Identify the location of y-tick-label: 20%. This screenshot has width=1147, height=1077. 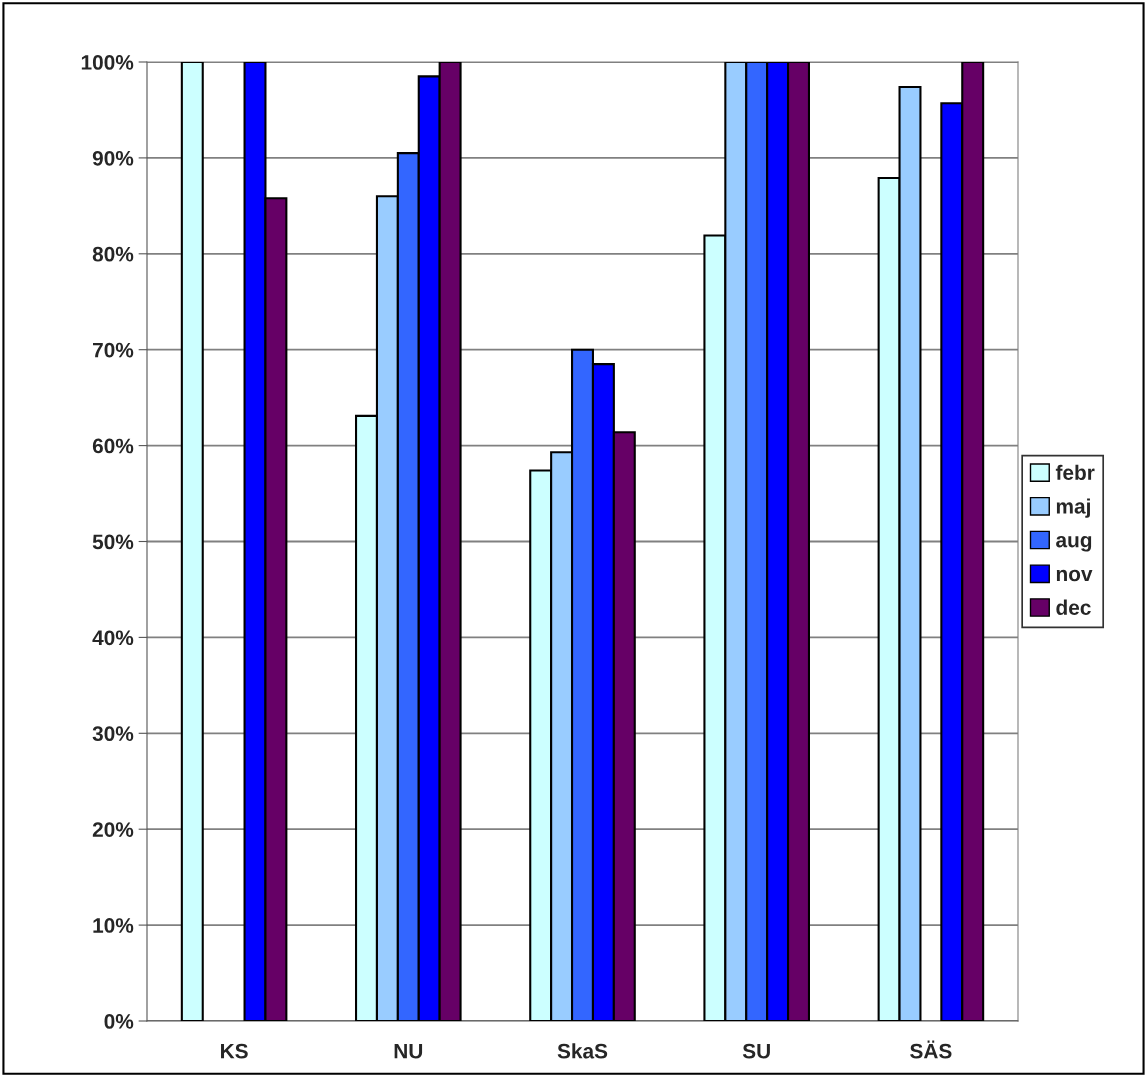
(113, 829).